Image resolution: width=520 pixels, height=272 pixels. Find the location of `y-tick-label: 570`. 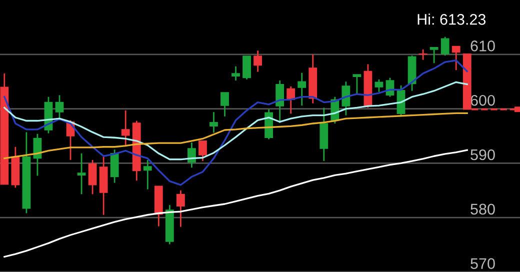

y-tick-label: 570 is located at coordinates (482, 263).